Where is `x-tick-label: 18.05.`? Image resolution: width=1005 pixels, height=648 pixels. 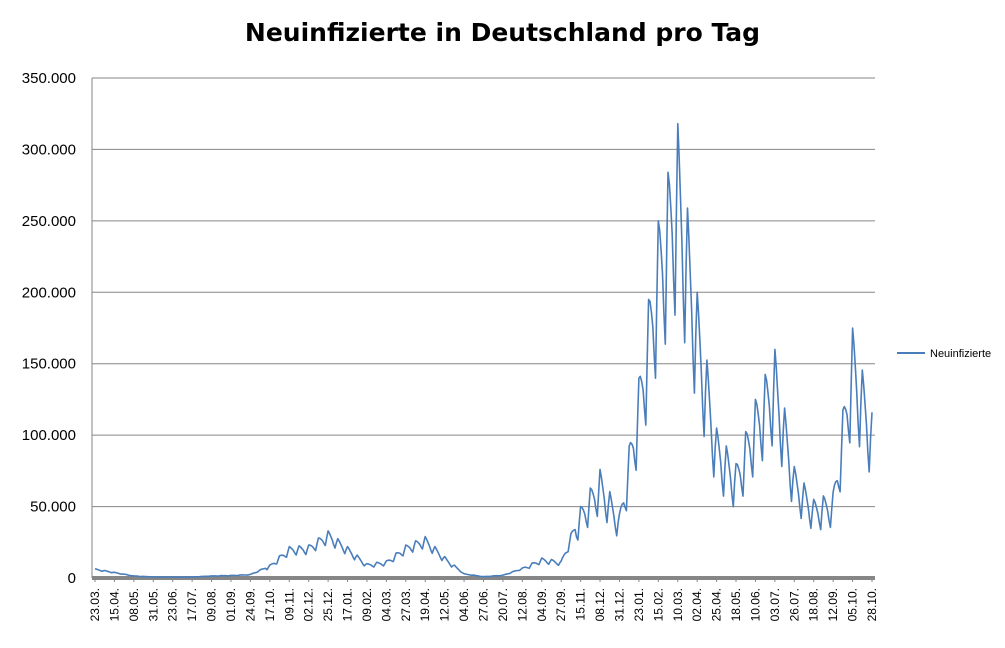
x-tick-label: 18.05. is located at coordinates (736, 604).